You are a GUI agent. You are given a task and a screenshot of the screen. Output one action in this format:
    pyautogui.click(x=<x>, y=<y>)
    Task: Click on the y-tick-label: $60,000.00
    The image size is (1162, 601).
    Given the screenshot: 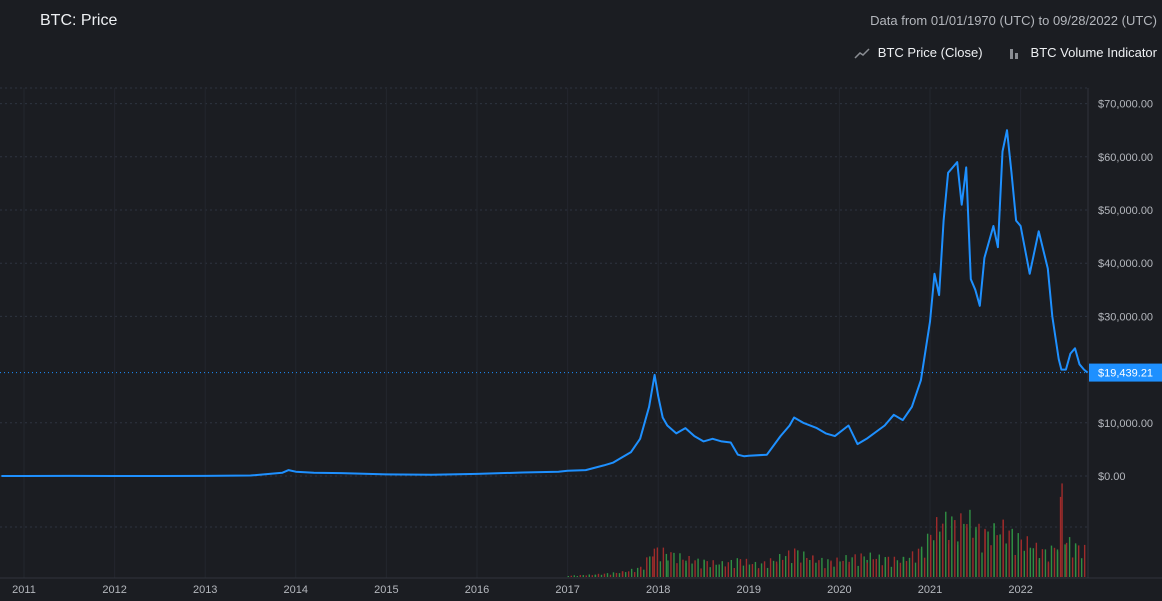 What is the action you would take?
    pyautogui.click(x=1125, y=158)
    